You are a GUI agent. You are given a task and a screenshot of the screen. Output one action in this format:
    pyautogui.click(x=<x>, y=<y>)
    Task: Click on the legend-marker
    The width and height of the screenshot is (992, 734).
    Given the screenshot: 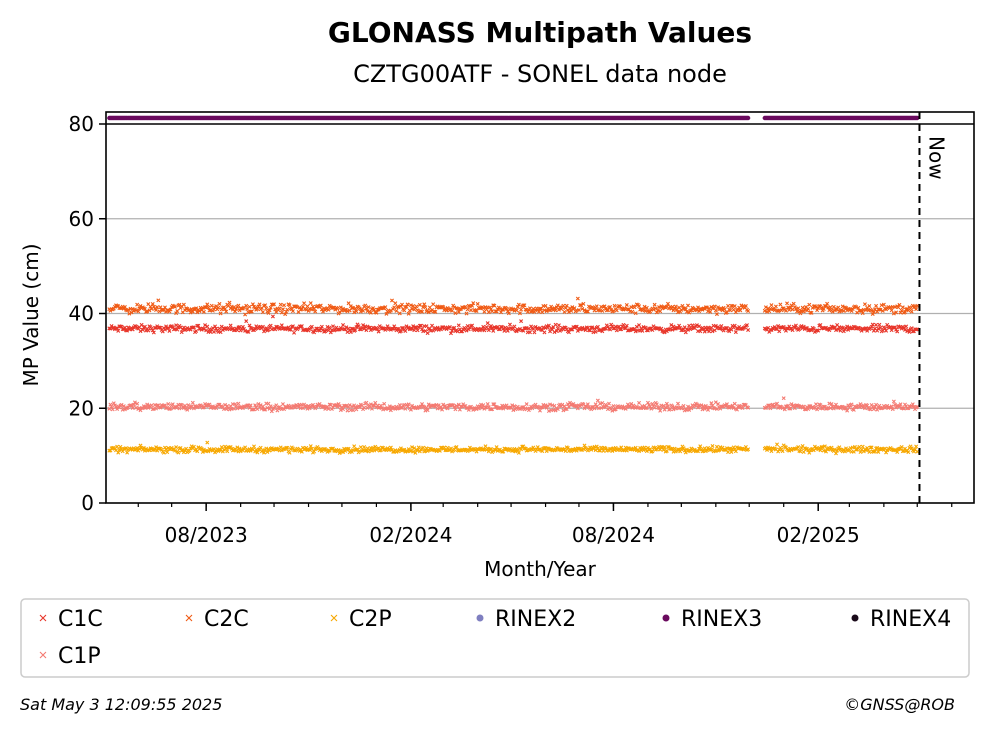 What is the action you would take?
    pyautogui.click(x=855, y=618)
    